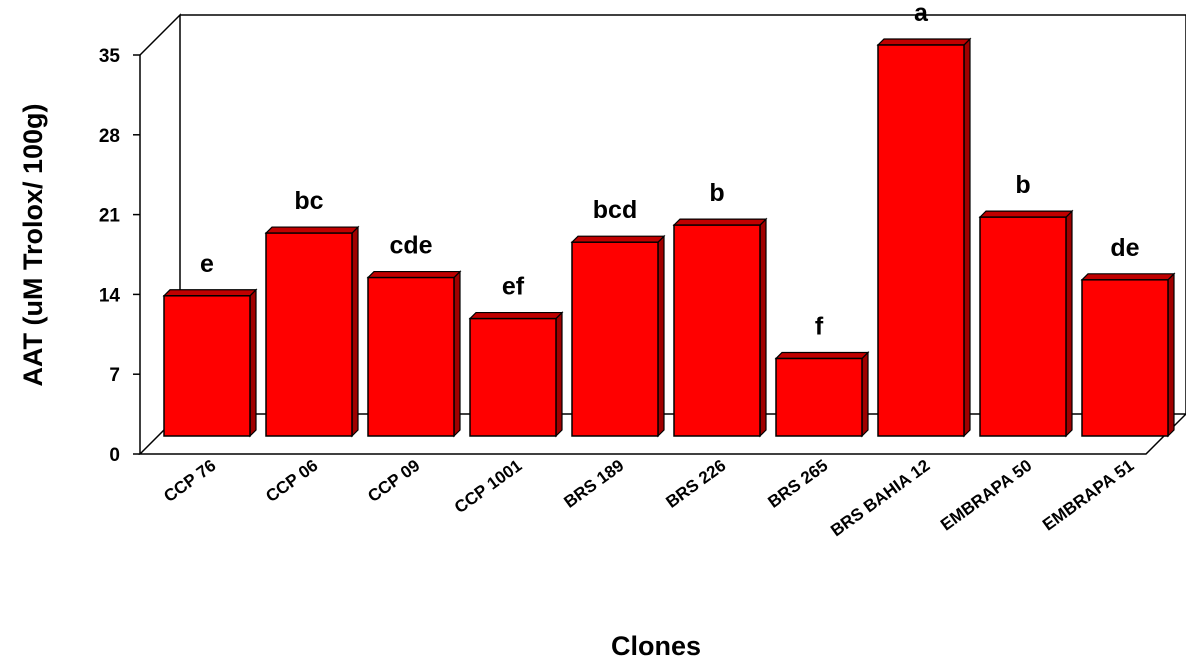  Describe the element at coordinates (110, 216) in the screenshot. I see `y-tick-label-3: 21` at that location.